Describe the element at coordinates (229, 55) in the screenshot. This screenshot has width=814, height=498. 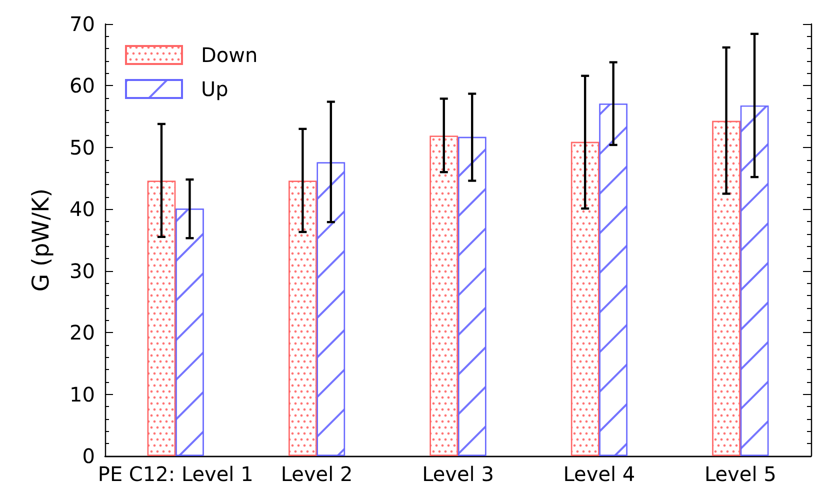
I see `legend-label: Down` at that location.